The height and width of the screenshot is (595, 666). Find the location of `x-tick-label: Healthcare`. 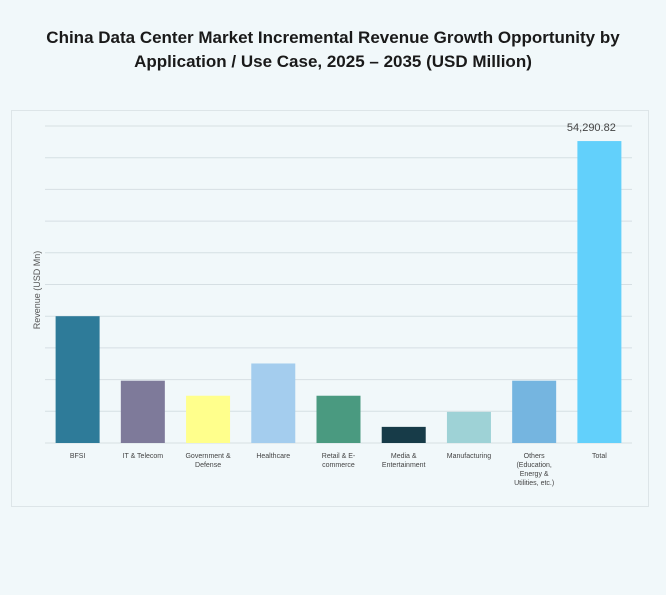

x-tick-label: Healthcare is located at coordinates (273, 456).